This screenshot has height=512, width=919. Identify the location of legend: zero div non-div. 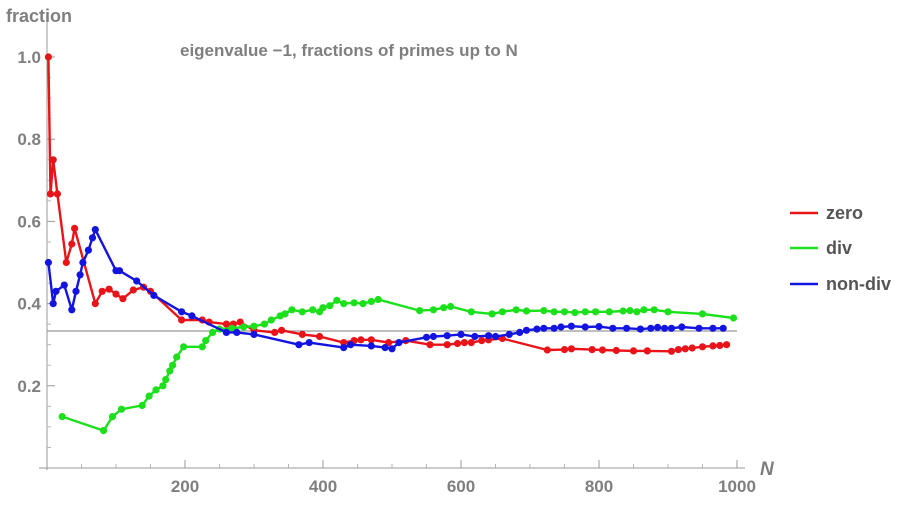
(840, 248).